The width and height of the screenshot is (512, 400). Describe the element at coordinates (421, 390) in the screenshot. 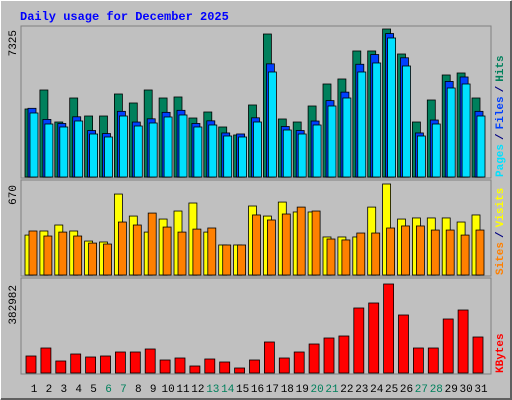

I see `x-tick-label: 27` at that location.